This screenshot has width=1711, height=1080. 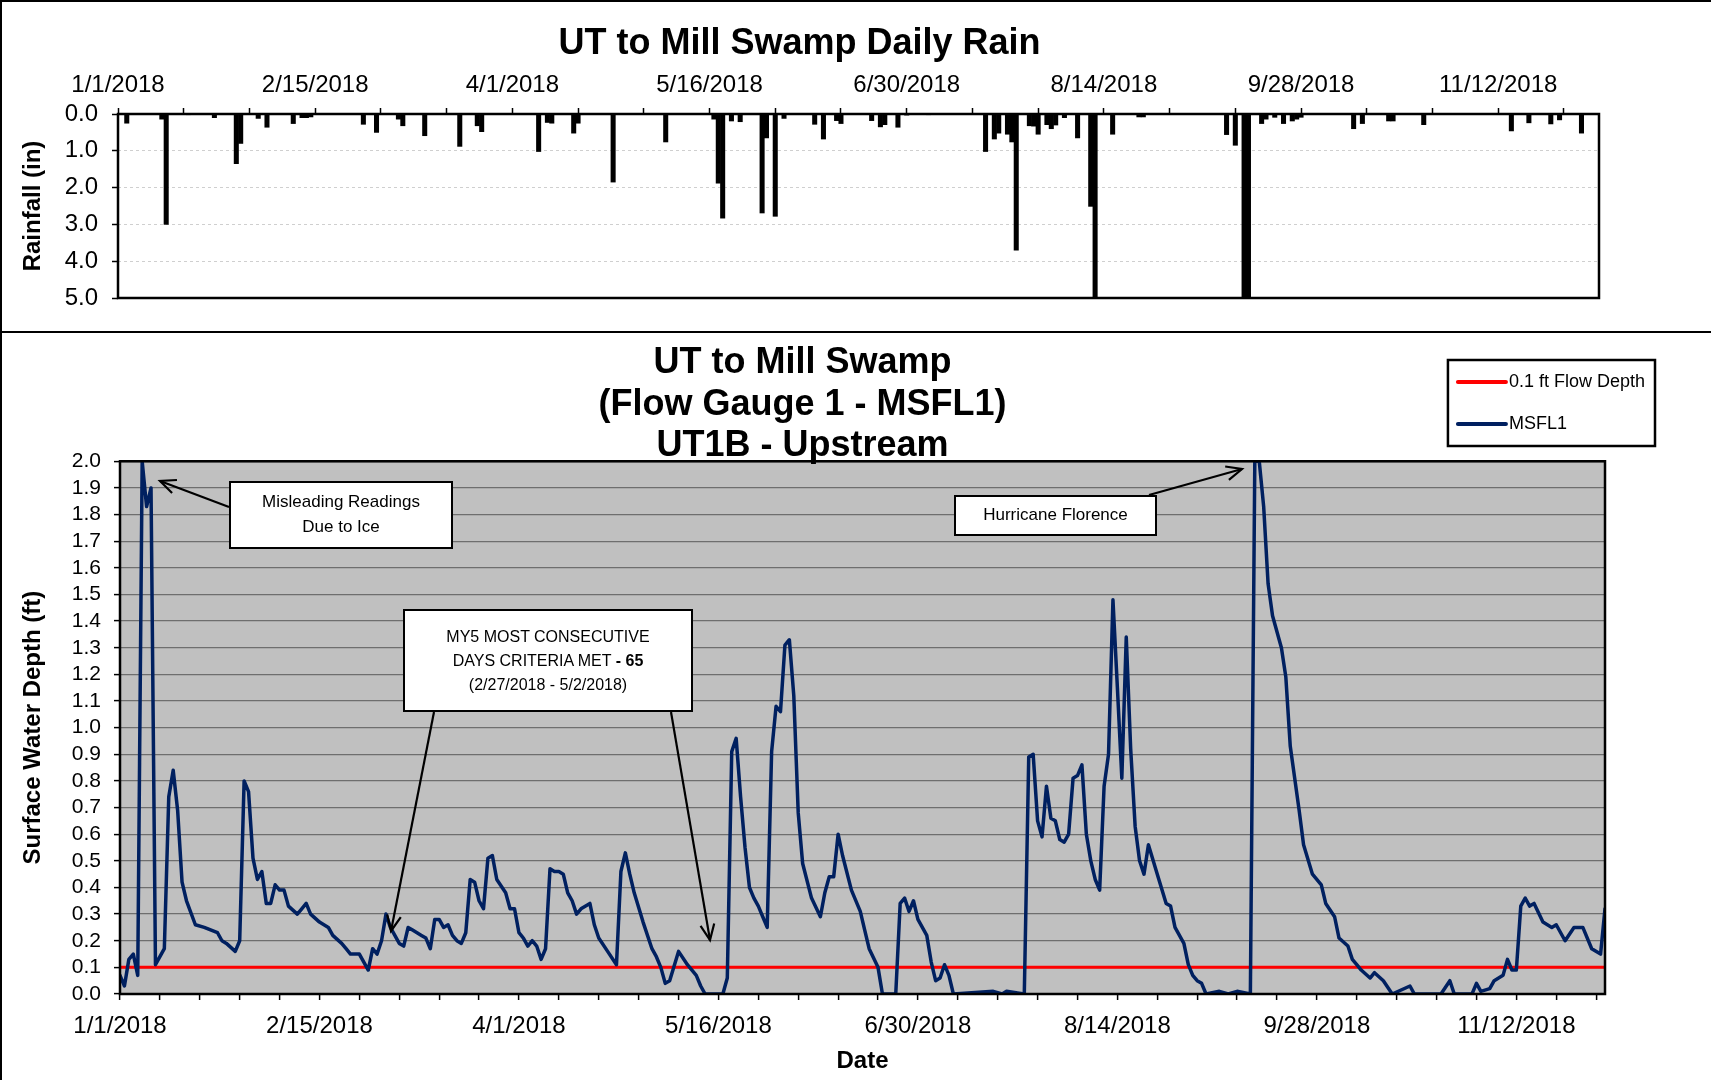 I want to click on y-tick-label: 1.4, so click(x=86, y=619).